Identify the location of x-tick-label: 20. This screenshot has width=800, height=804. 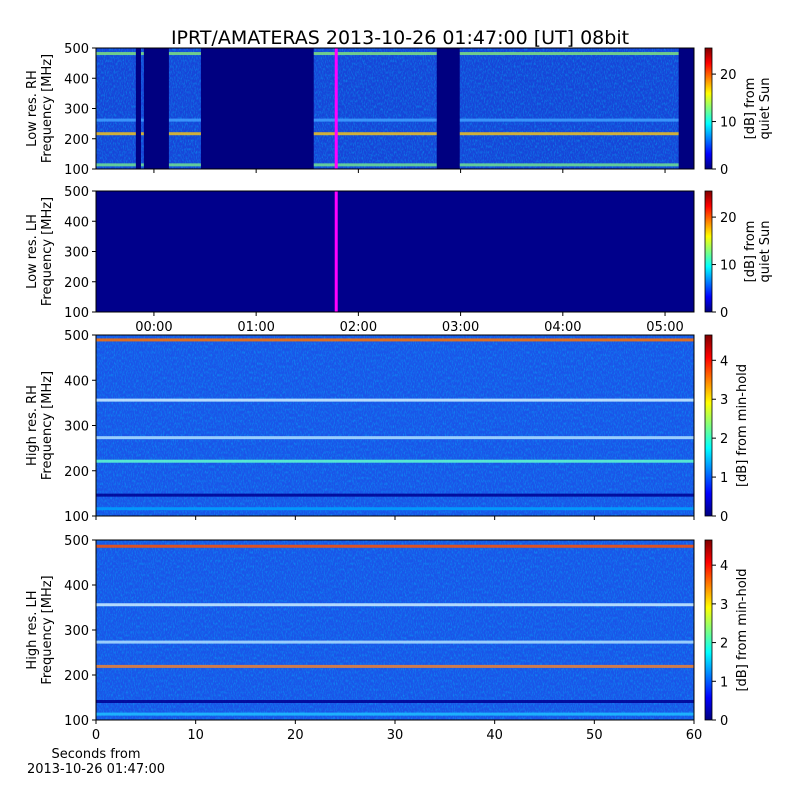
(295, 735).